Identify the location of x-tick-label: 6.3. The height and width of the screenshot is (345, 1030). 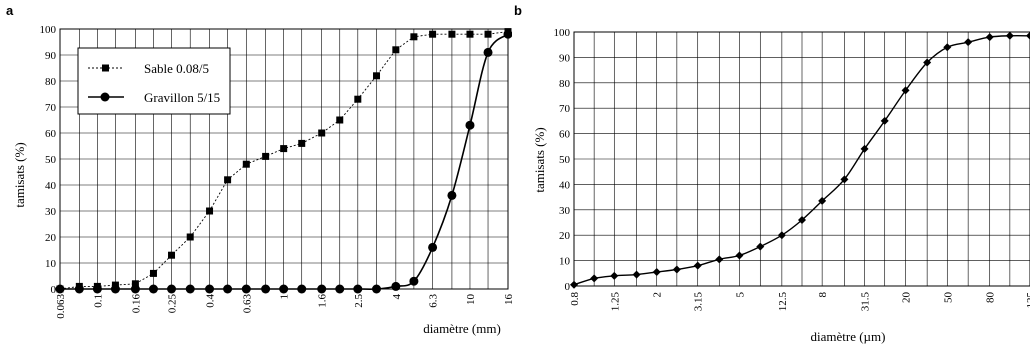
(434, 301).